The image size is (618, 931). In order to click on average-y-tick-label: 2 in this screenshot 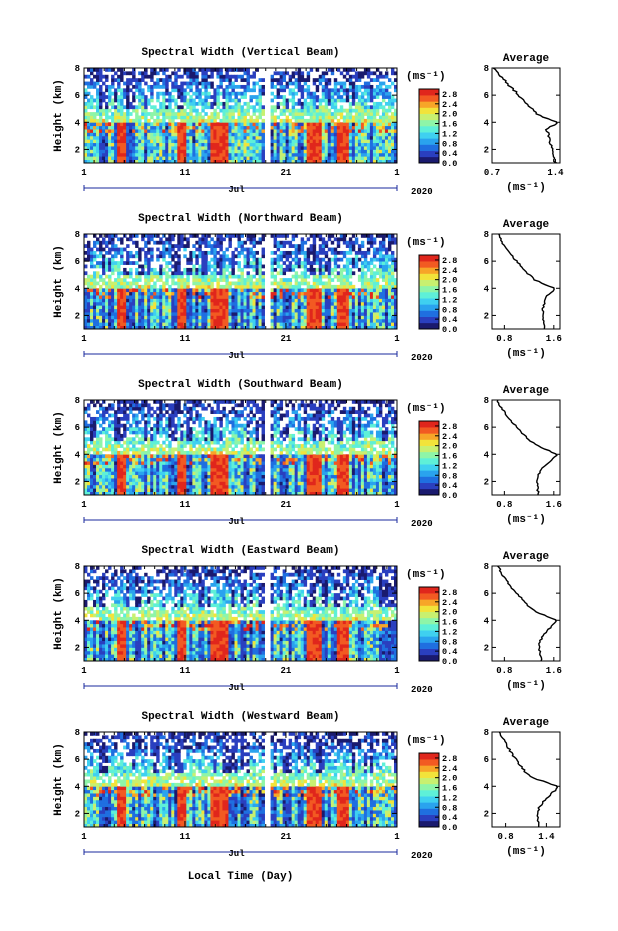, I will do `click(486, 316)`.